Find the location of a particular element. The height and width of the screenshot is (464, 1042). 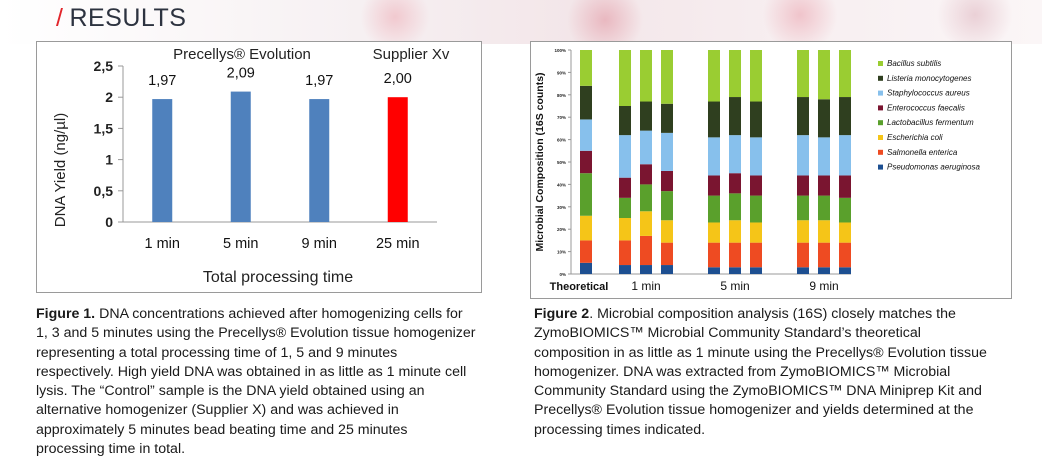

legend-label: Pseudomonas aeruginosa is located at coordinates (934, 167).